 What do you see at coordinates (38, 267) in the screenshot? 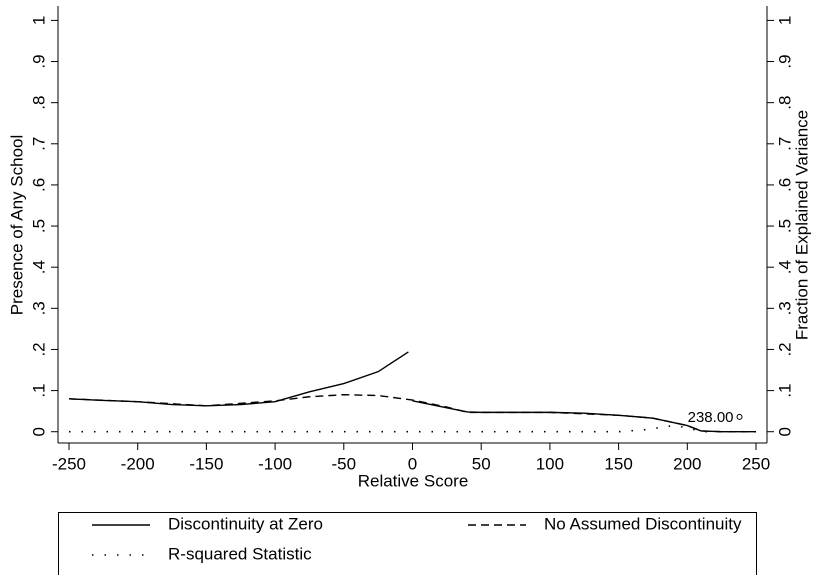
I see `y-tick-label: .4` at bounding box center [38, 267].